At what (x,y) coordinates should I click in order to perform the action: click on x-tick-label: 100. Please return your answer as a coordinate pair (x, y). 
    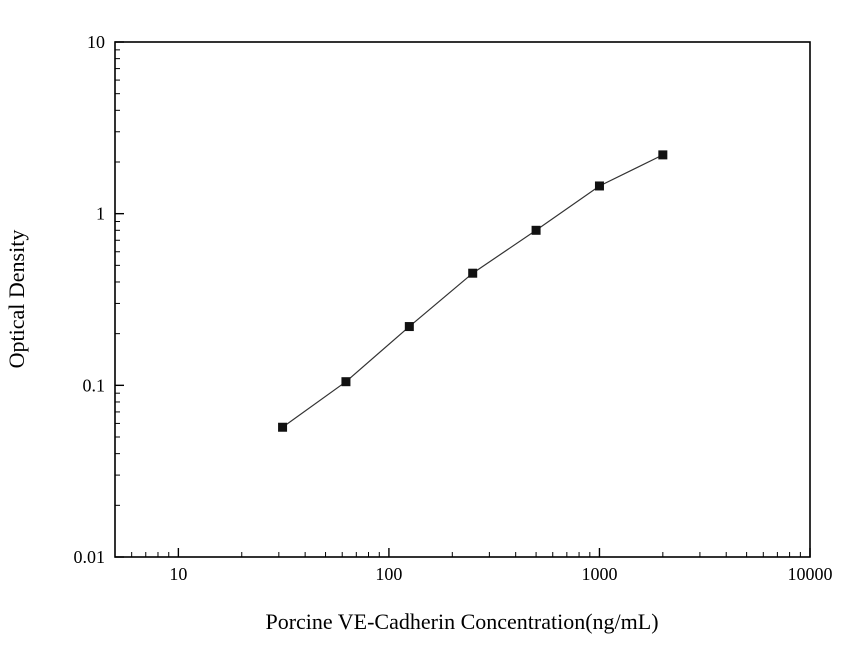
    Looking at the image, I should click on (388, 574).